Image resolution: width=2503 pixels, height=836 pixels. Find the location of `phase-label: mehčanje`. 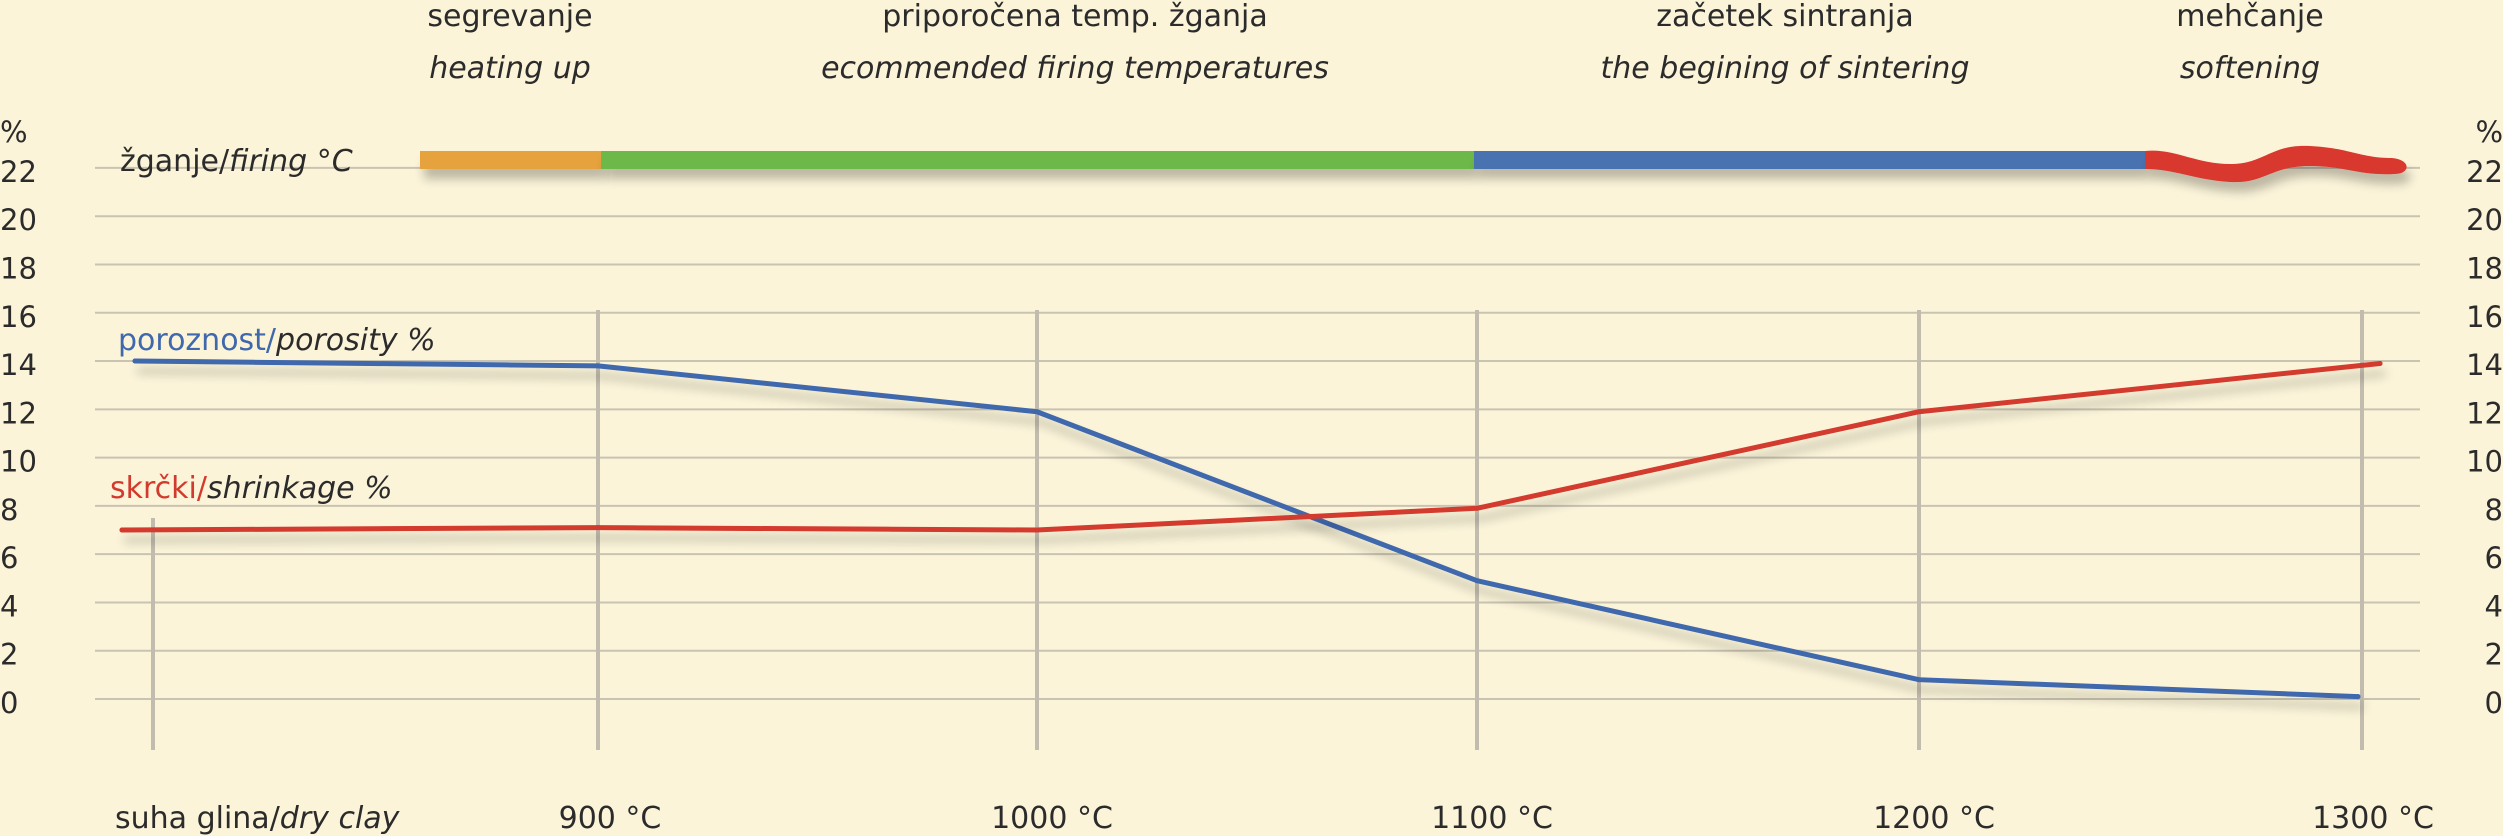

phase-label: mehčanje is located at coordinates (2249, 17).